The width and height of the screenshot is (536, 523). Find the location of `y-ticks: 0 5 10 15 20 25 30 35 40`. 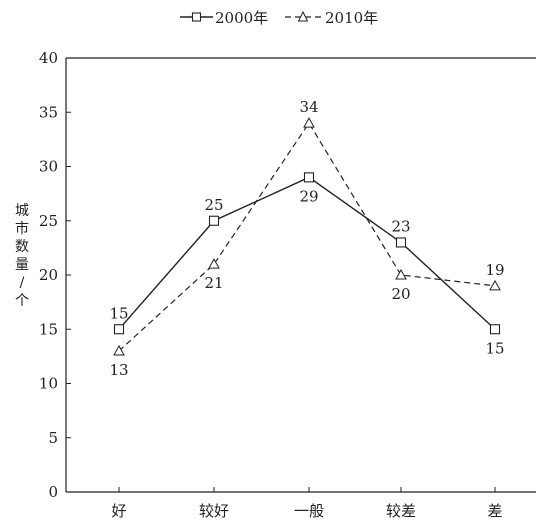

y-ticks: 0 5 10 15 20 25 30 35 40 is located at coordinates (55, 275).